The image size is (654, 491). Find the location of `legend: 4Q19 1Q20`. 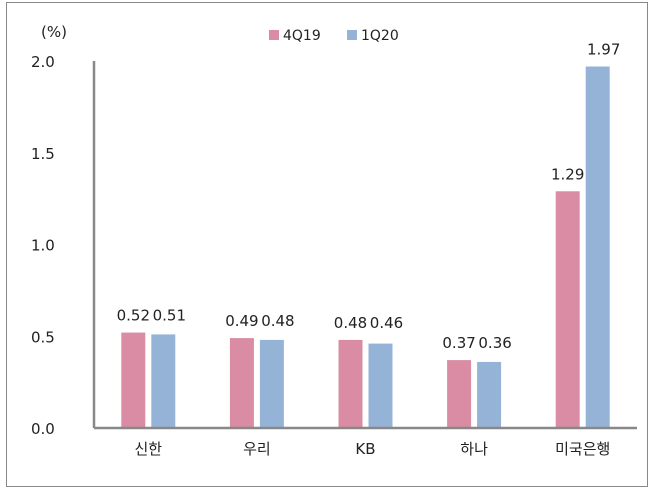

legend: 4Q19 1Q20 is located at coordinates (334, 36).